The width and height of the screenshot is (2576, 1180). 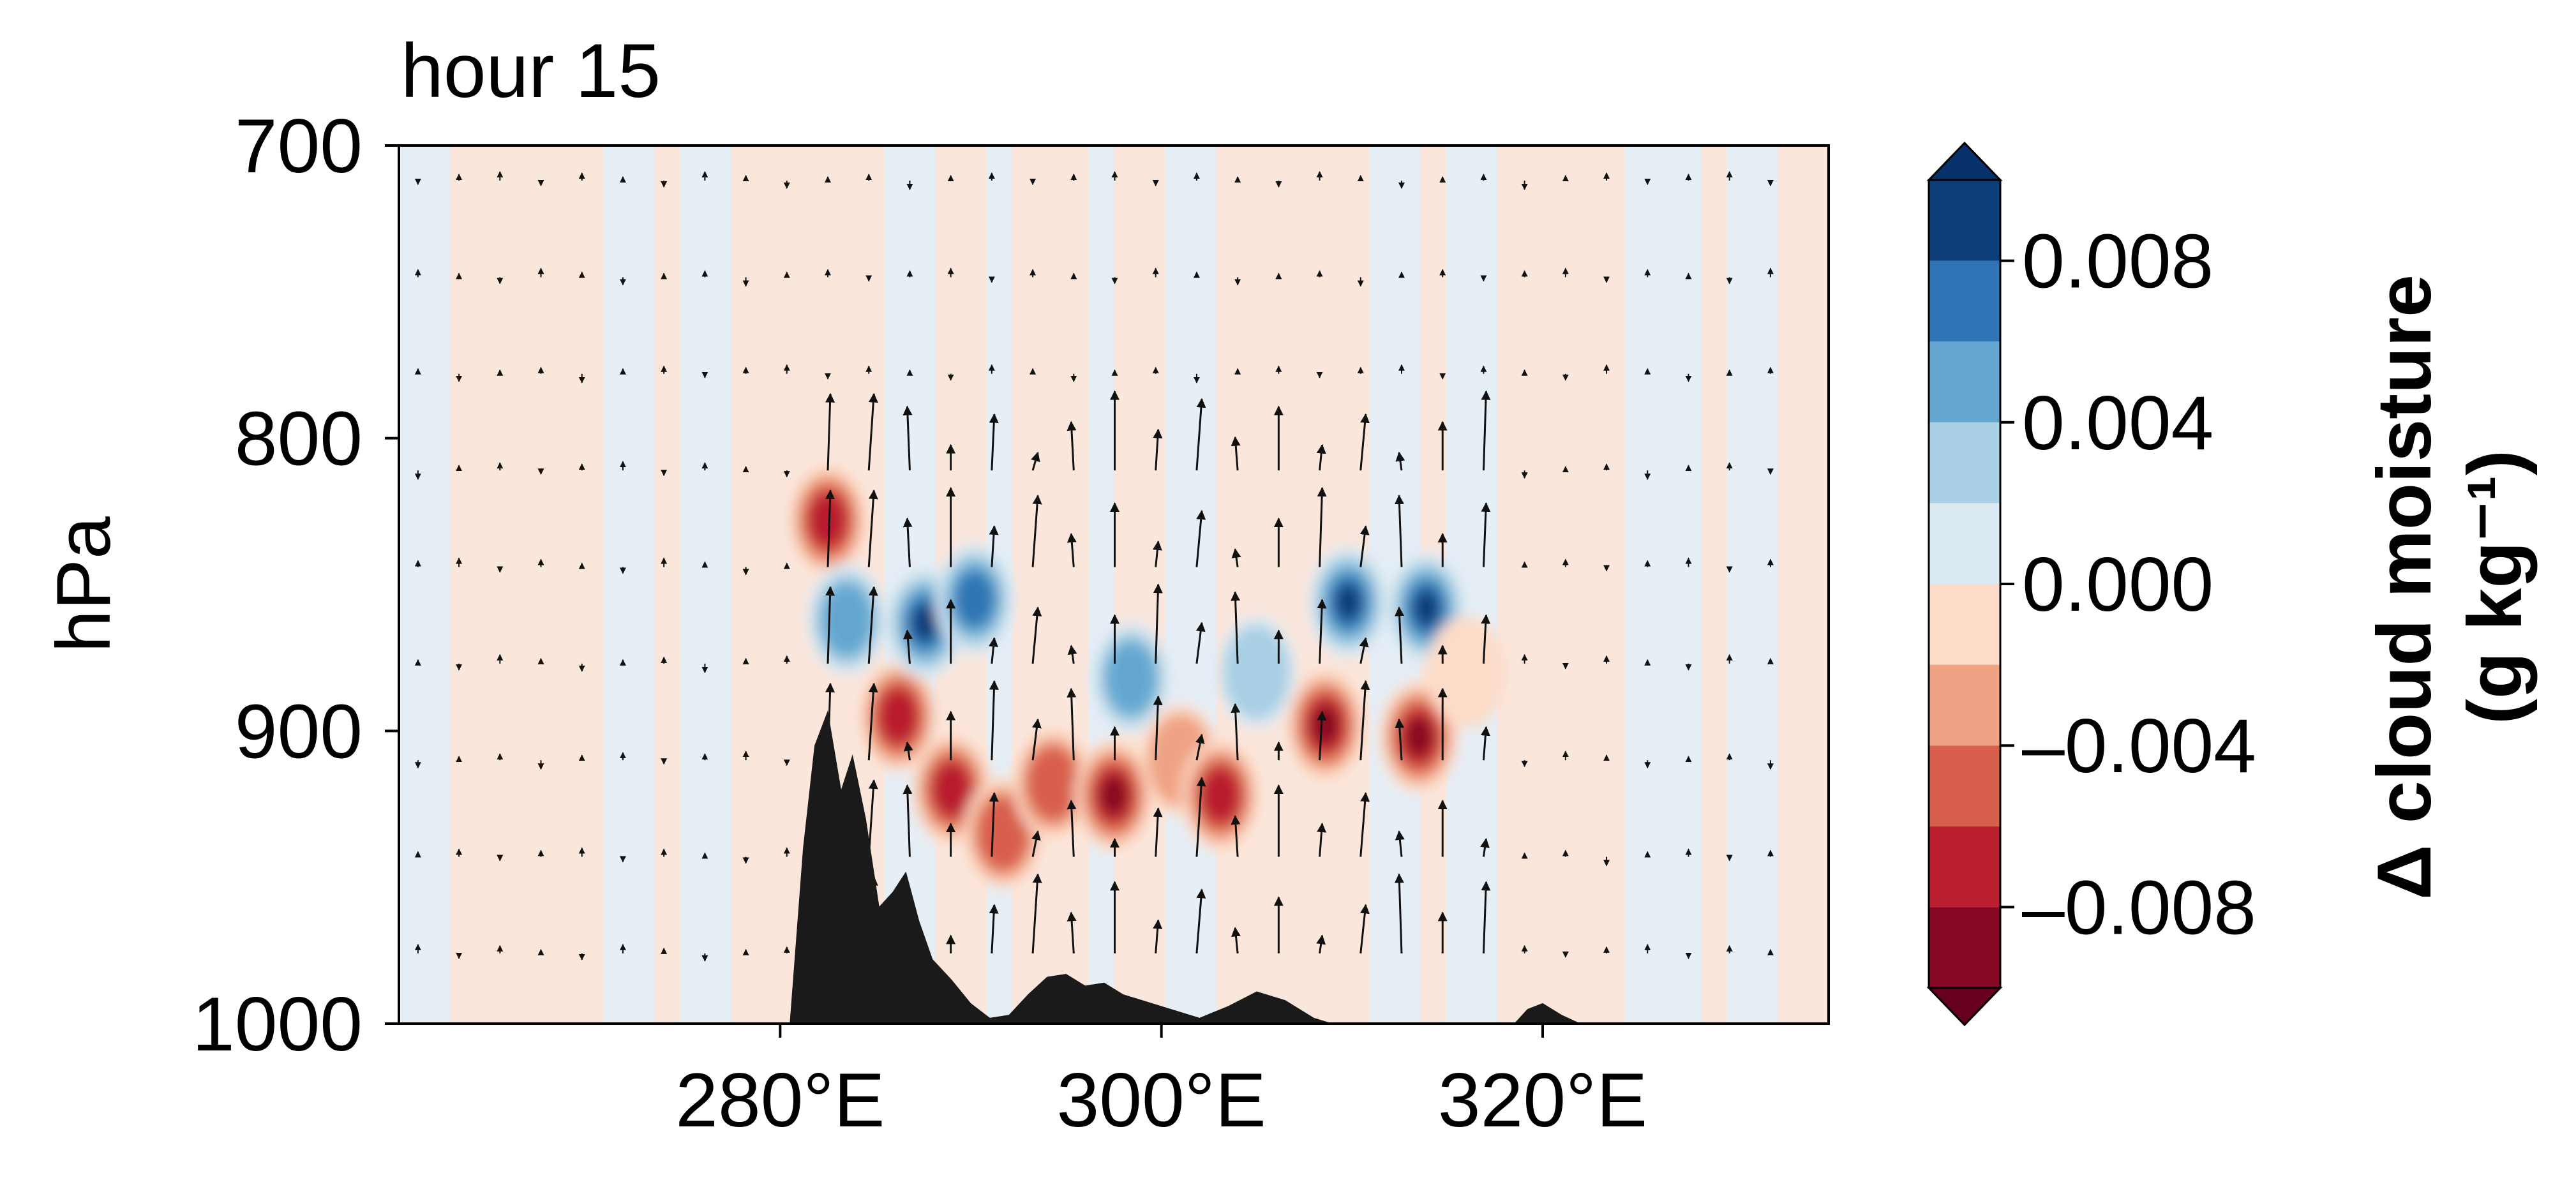 What do you see at coordinates (2450, 587) in the screenshot?
I see `colorbar-label: Δ cloud moisture (g kg⁻¹)` at bounding box center [2450, 587].